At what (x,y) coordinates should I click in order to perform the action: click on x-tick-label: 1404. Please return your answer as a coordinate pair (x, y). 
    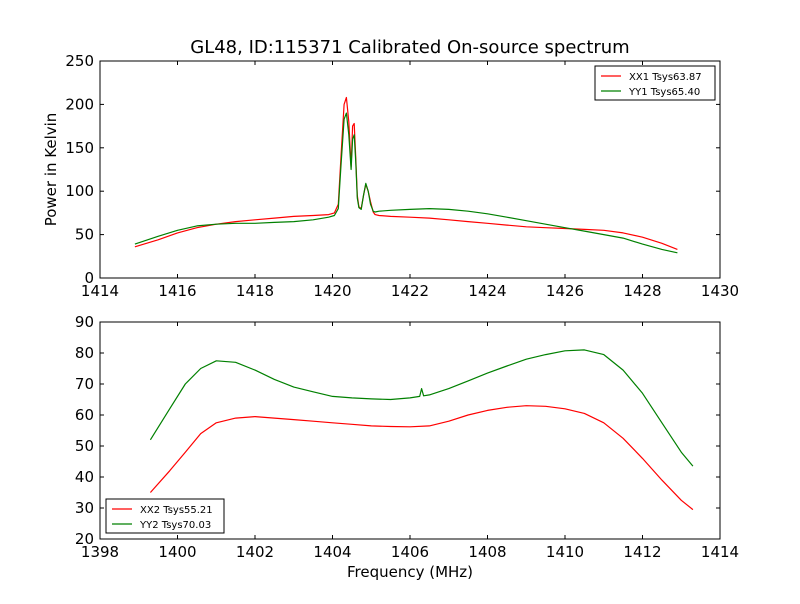
    Looking at the image, I should click on (332, 552).